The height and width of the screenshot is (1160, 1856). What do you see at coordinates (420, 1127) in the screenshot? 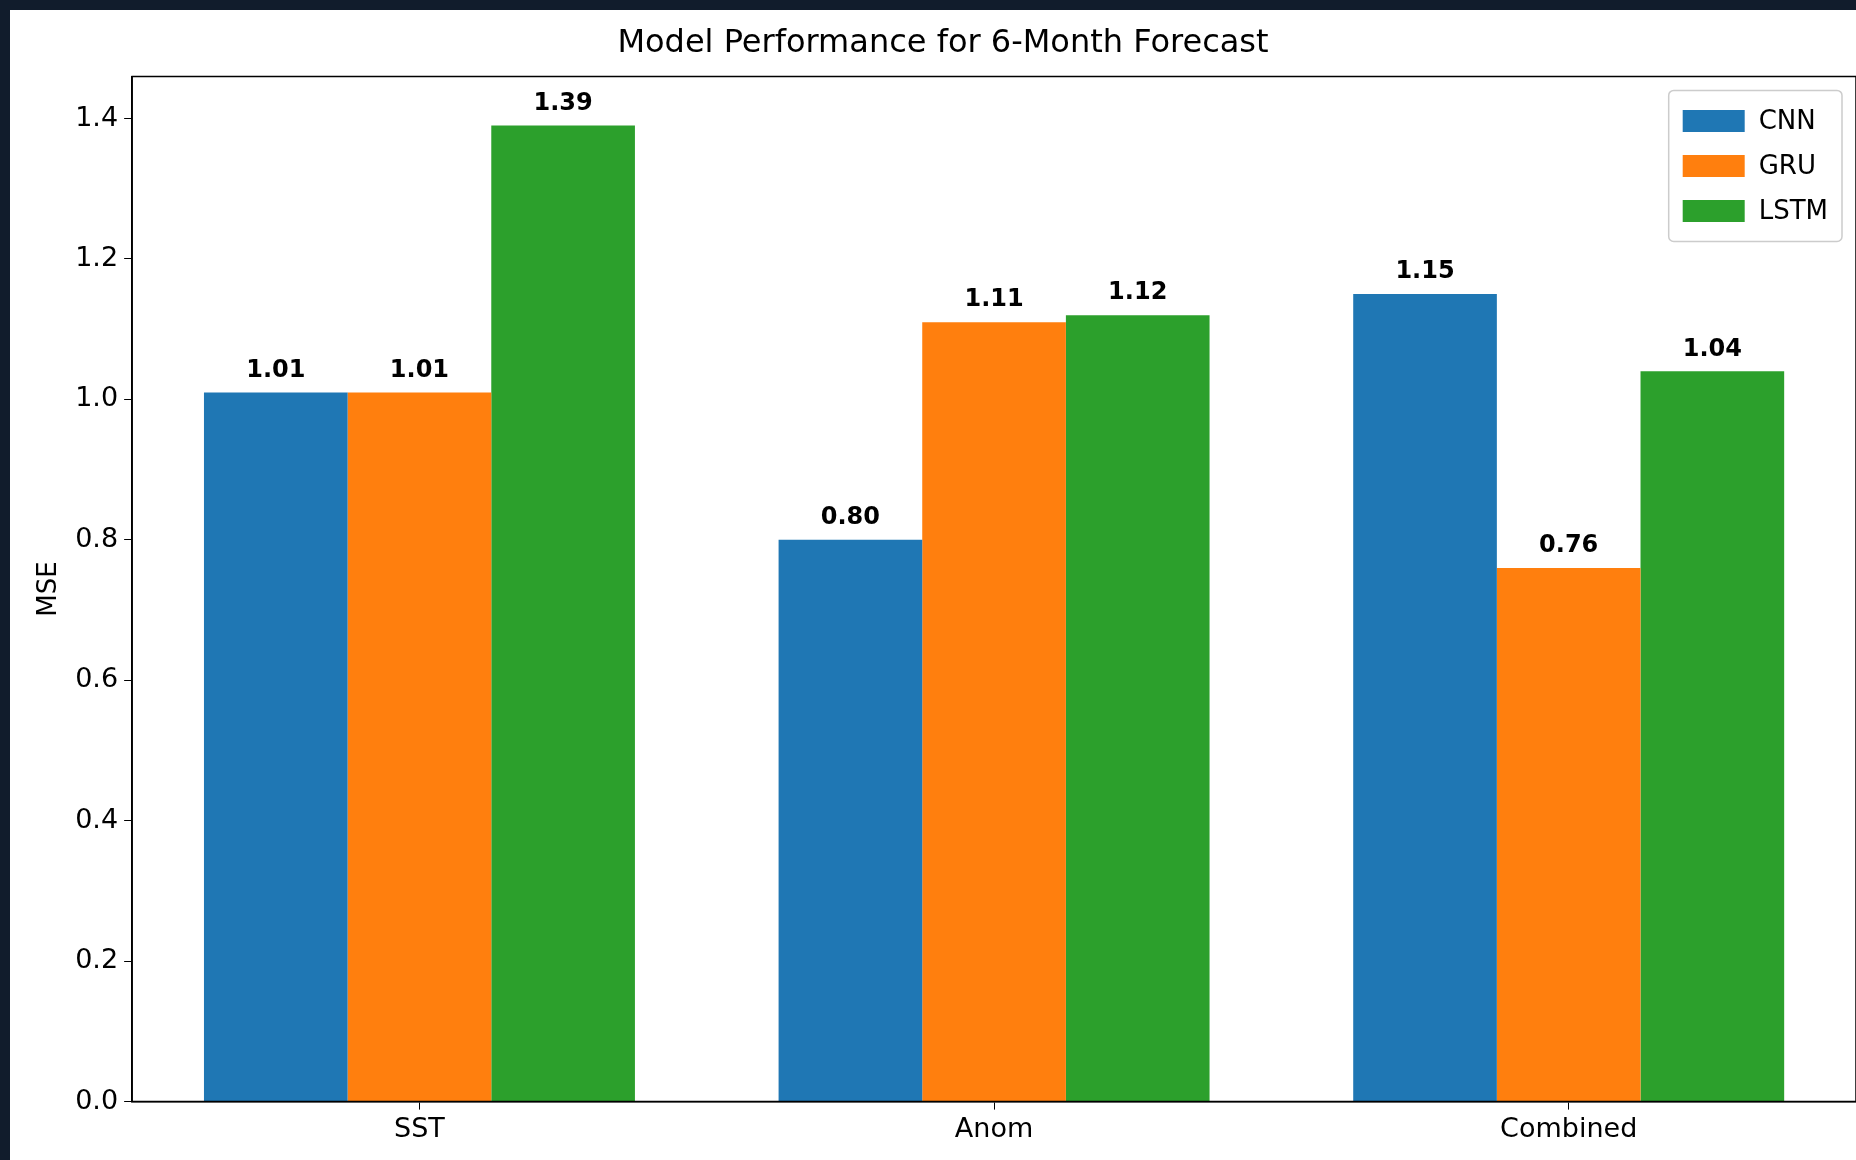
I see `x-tick-label: SST` at bounding box center [420, 1127].